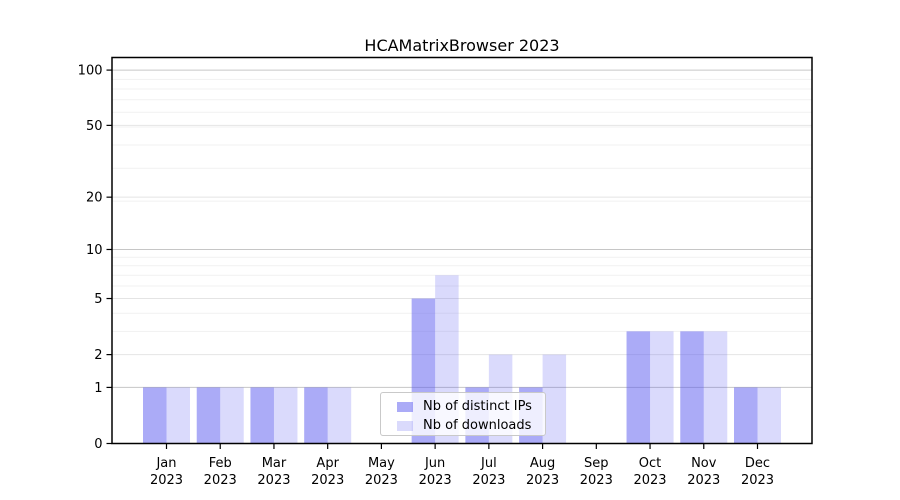  Describe the element at coordinates (381, 480) in the screenshot. I see `x-tick-label-year-may: 2023` at that location.